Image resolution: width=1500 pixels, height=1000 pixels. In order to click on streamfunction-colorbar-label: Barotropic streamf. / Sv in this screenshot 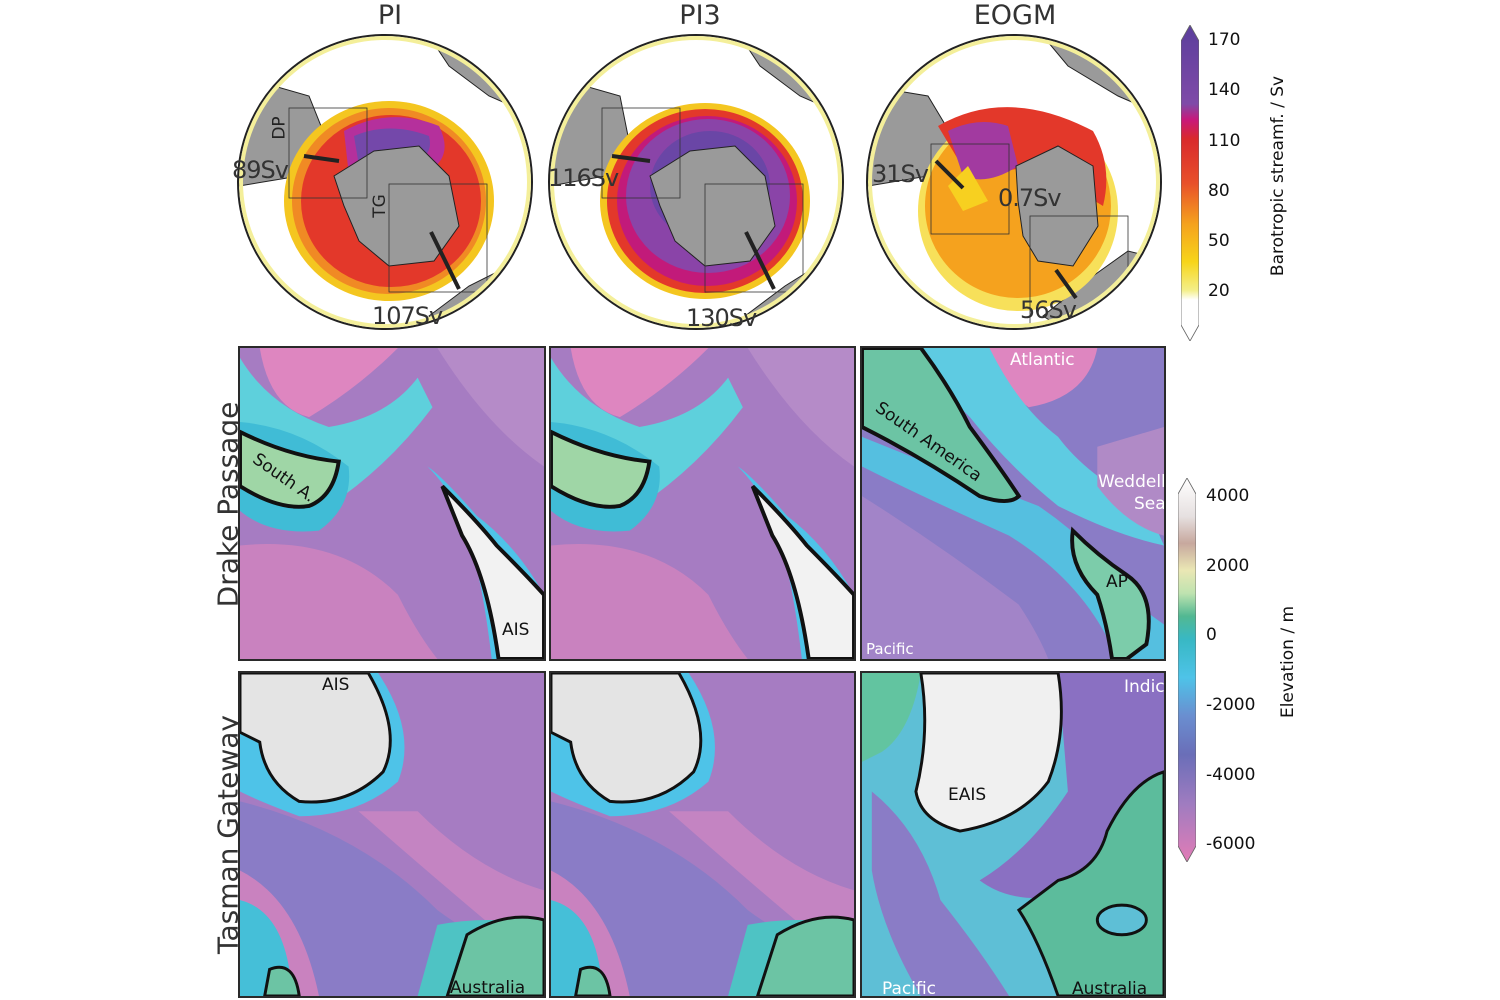, I will do `click(1278, 176)`.